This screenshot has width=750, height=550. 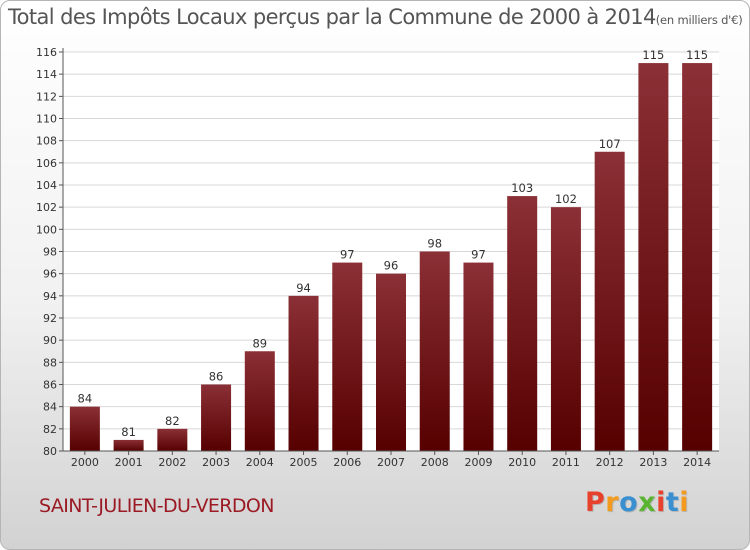 What do you see at coordinates (304, 462) in the screenshot?
I see `x-tick-label: 2005` at bounding box center [304, 462].